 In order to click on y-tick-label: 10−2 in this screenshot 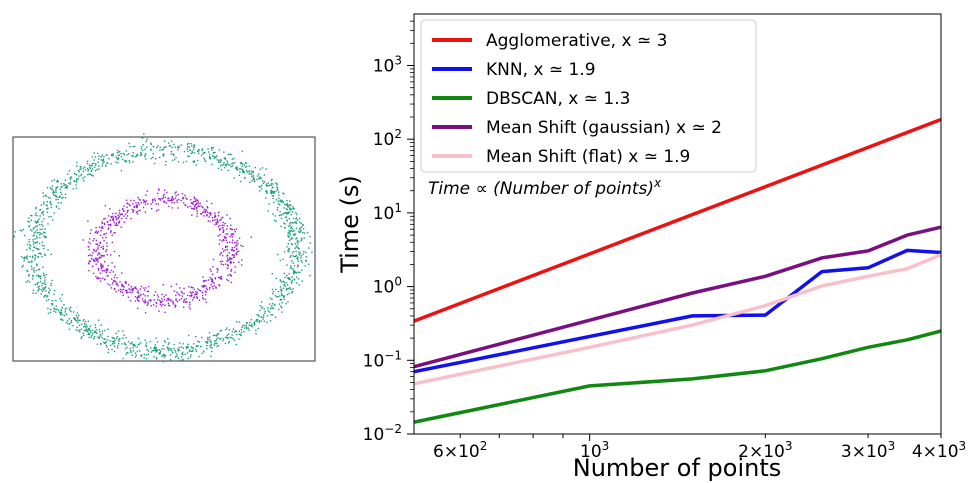, I will do `click(382, 433)`.